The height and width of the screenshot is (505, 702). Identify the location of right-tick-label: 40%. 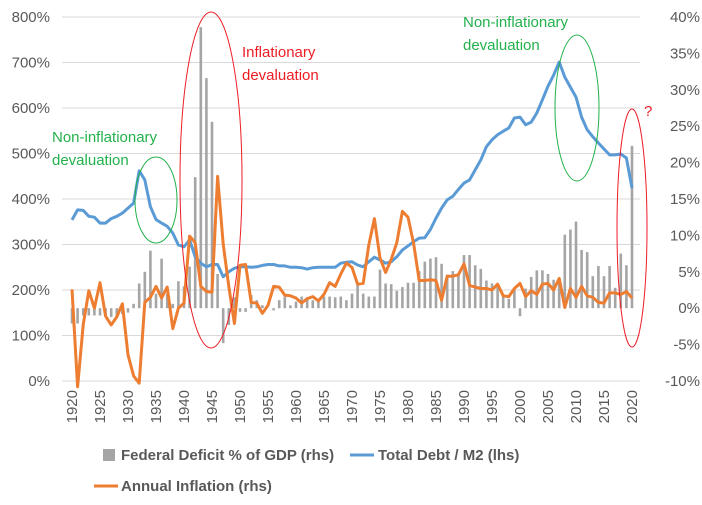
(685, 17).